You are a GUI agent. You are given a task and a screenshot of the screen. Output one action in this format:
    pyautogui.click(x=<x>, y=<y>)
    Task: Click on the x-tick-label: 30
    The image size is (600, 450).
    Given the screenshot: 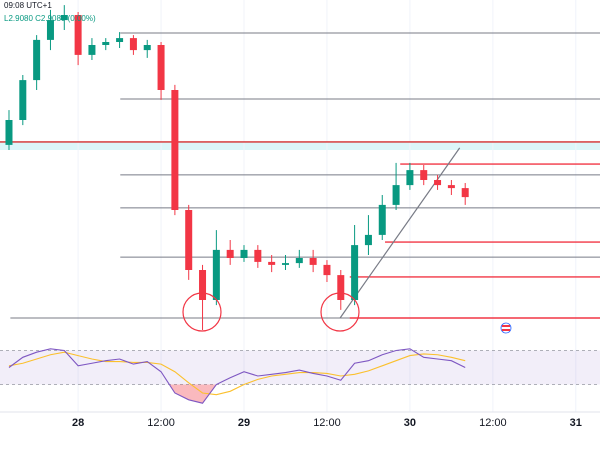 What is the action you would take?
    pyautogui.click(x=410, y=423)
    